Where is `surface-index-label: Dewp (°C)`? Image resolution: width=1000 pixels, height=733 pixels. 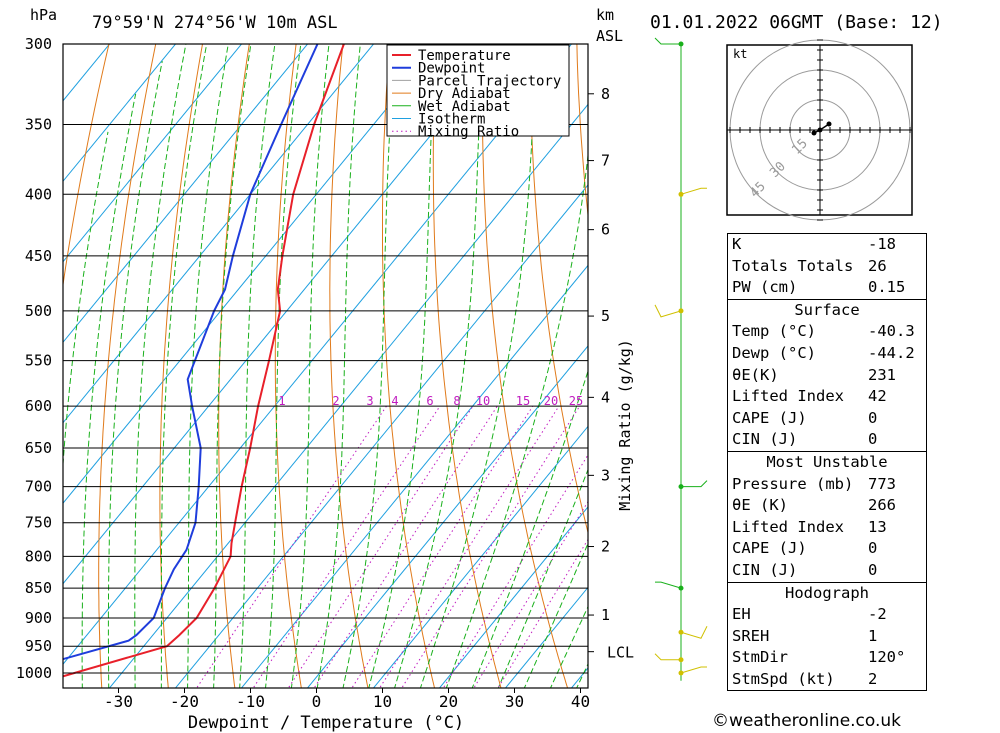
surface-index-label: Dewp (°C) is located at coordinates (774, 352).